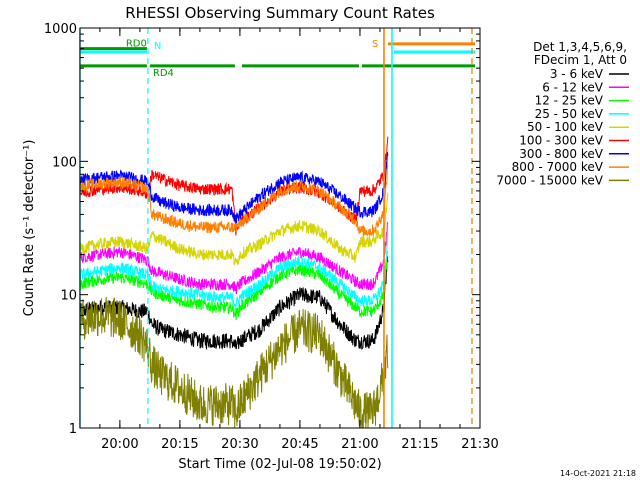 Image resolution: width=640 pixels, height=484 pixels. Describe the element at coordinates (179, 444) in the screenshot. I see `x-tick-label: 20:15` at that location.